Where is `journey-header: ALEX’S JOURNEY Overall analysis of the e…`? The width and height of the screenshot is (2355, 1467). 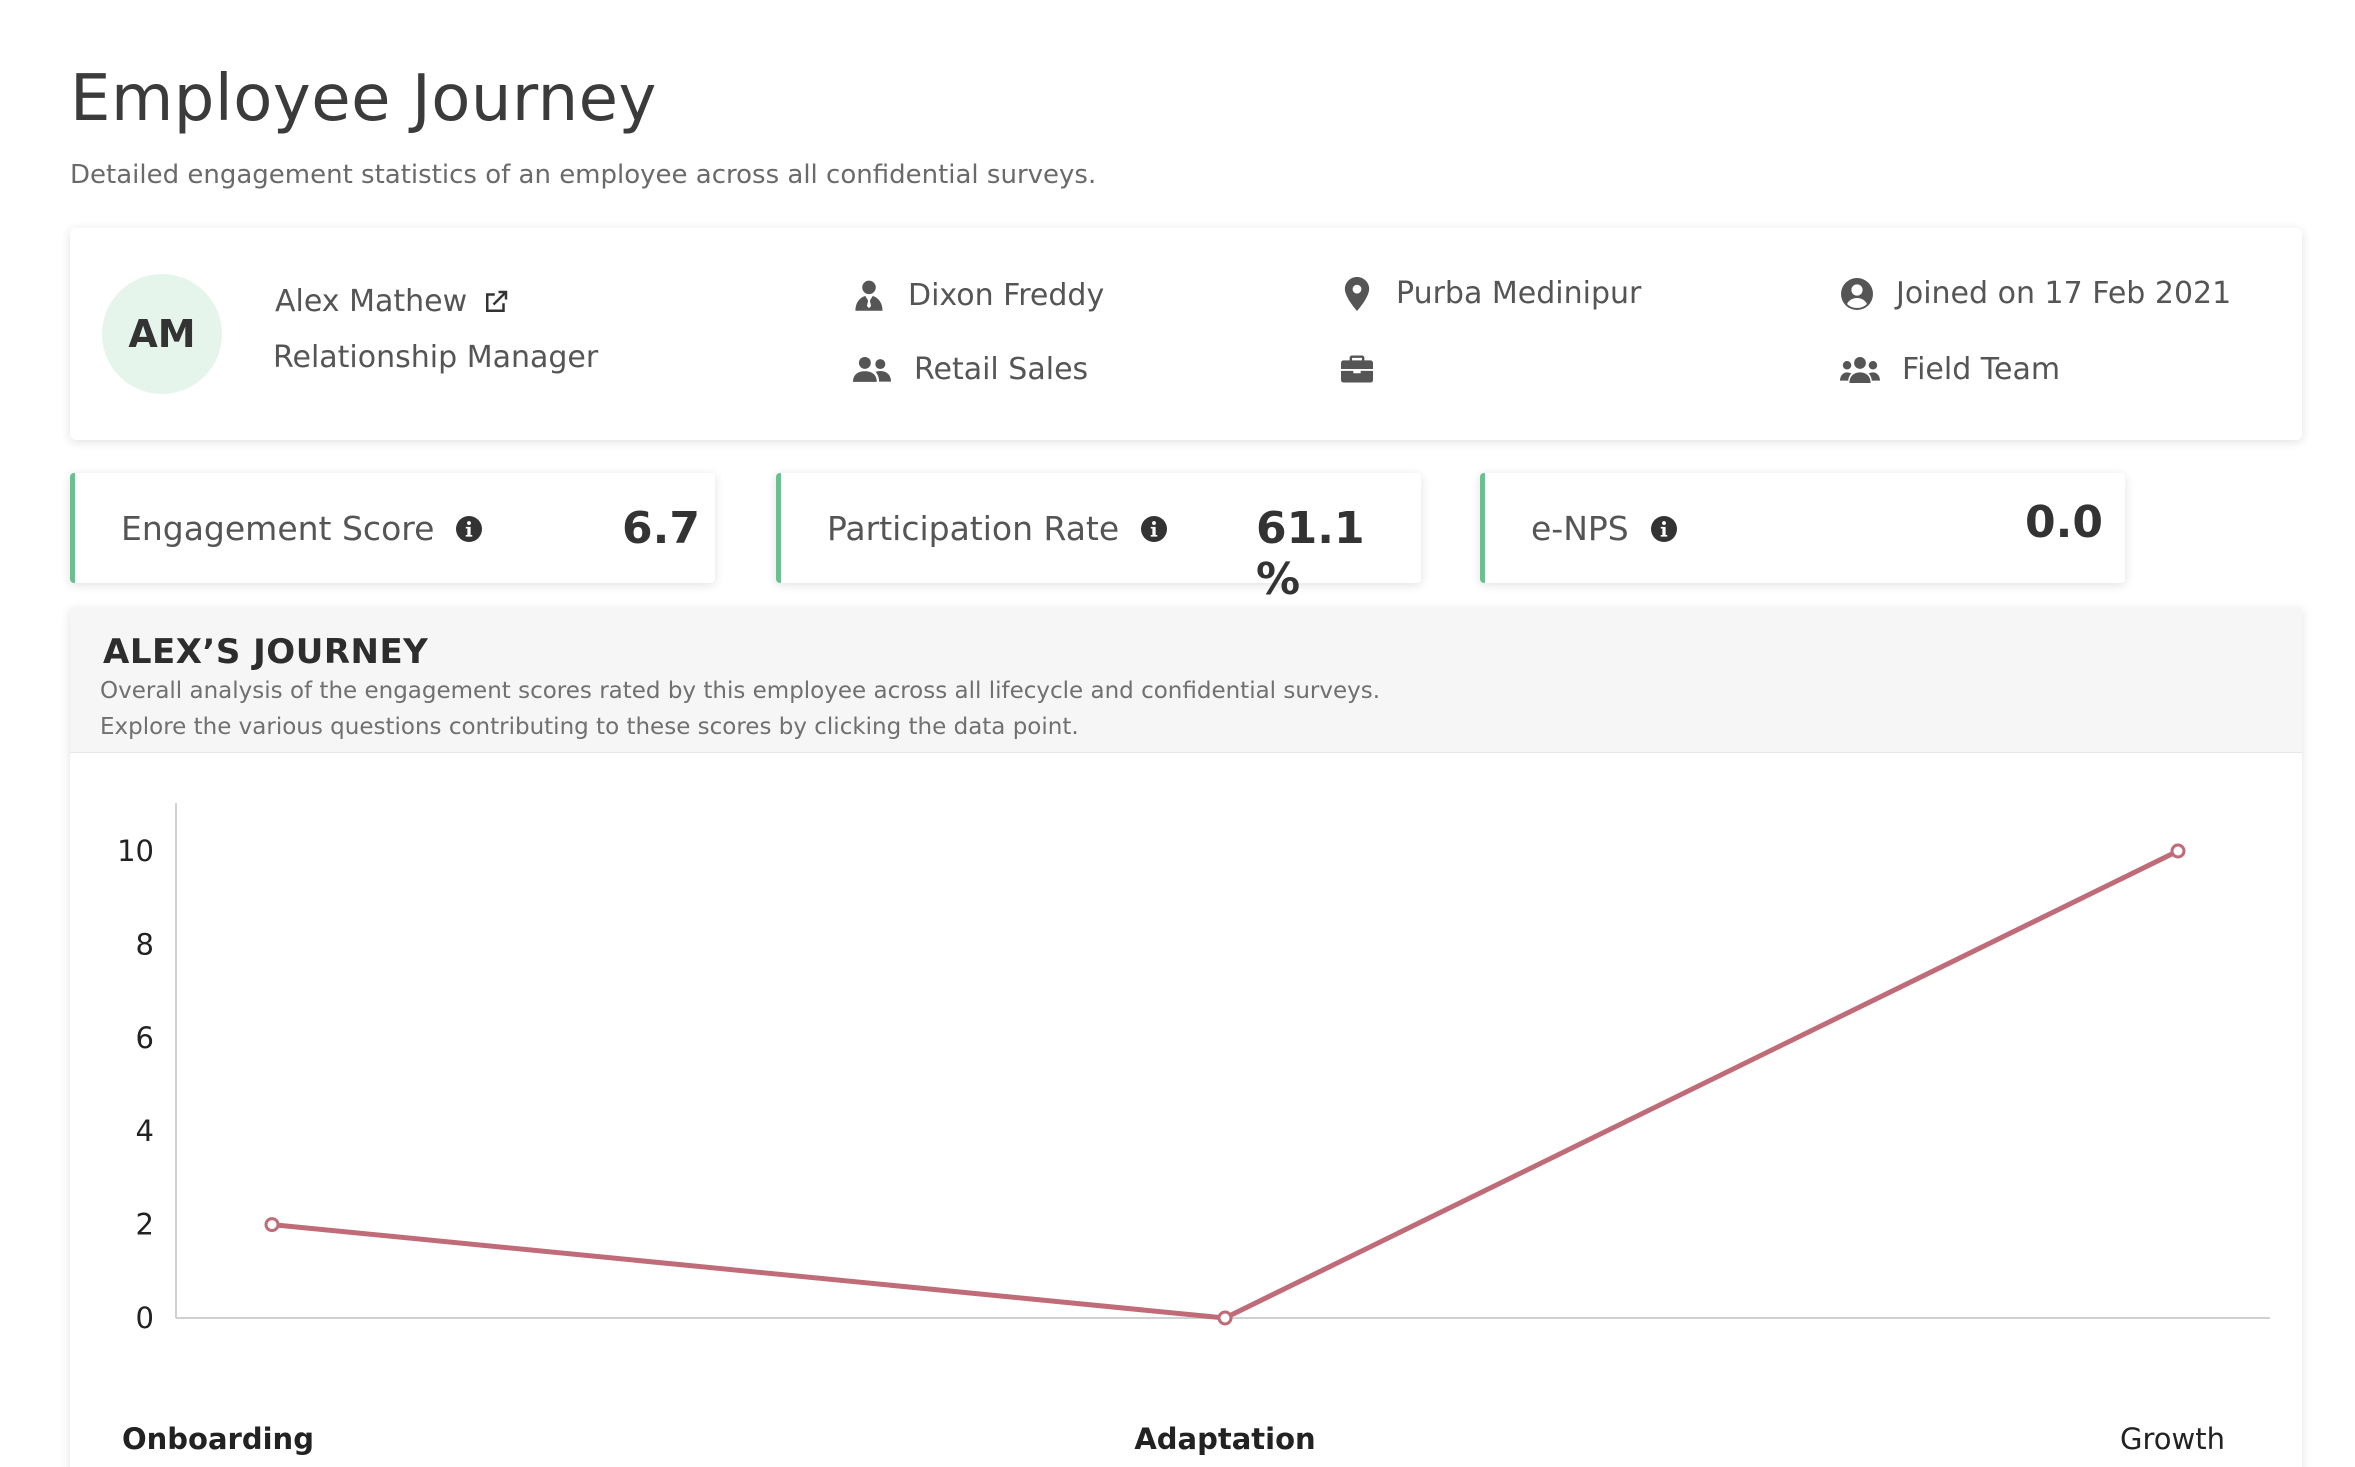
journey-header: ALEX’S JOURNEY Overall analysis of the e… is located at coordinates (1186, 680).